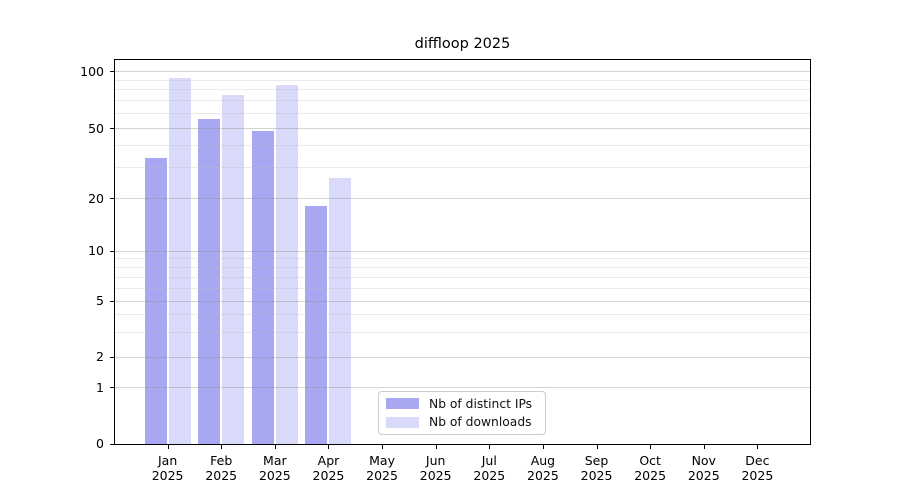 The height and width of the screenshot is (500, 900). I want to click on y-tick-label-100: 100, so click(92, 71).